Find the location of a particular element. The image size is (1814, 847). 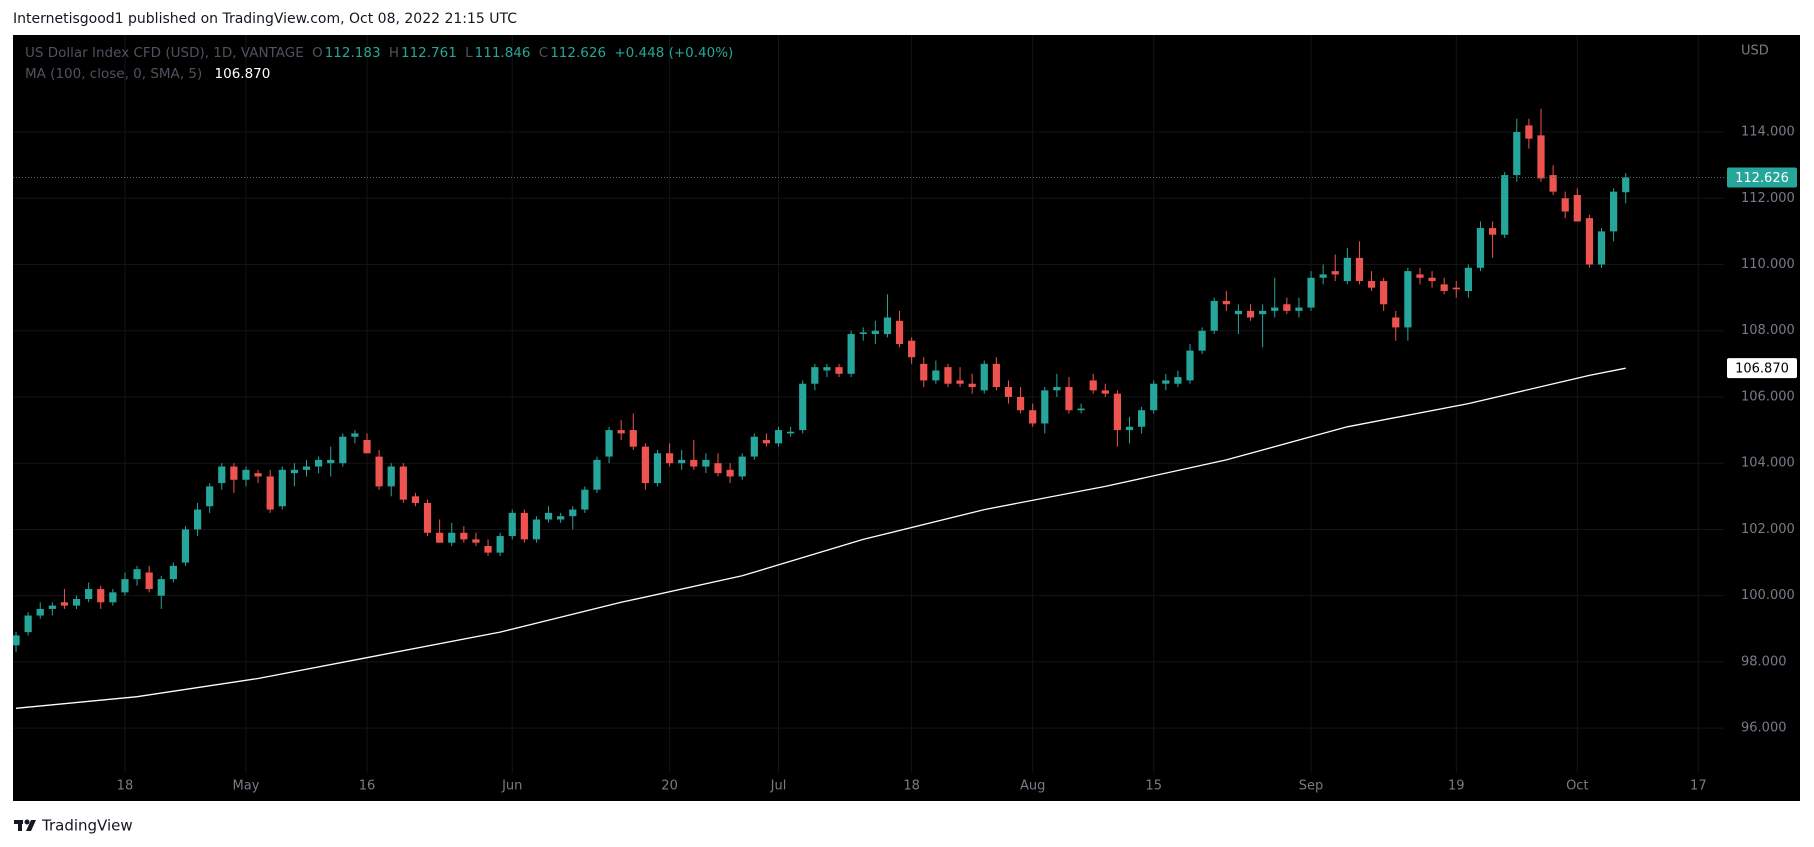

close-value: 112.626 is located at coordinates (578, 53).